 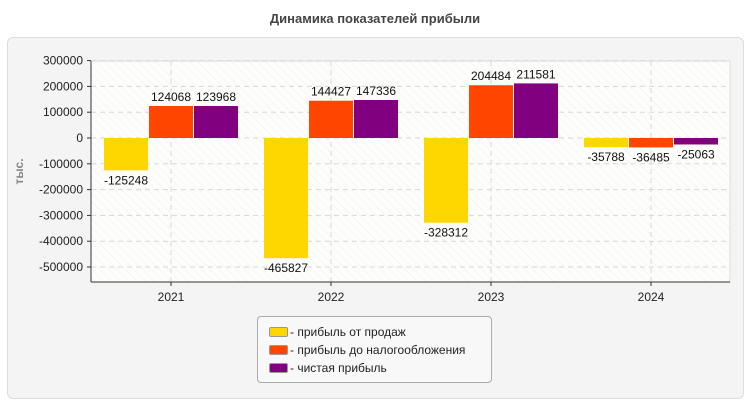 I want to click on legend-label: - прибыль до налогообложения, so click(x=378, y=350).